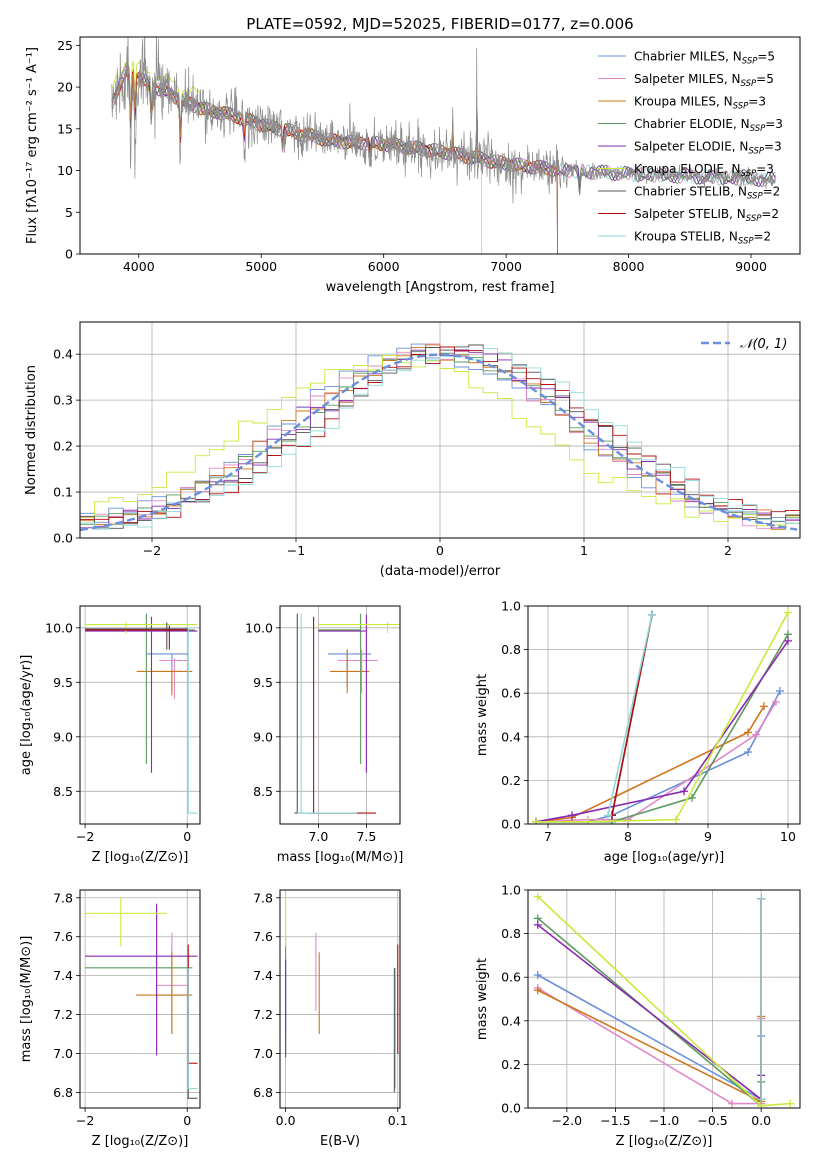 This screenshot has height=1170, width=819. What do you see at coordinates (751, 266) in the screenshot?
I see `x-tick-label: 9000` at bounding box center [751, 266].